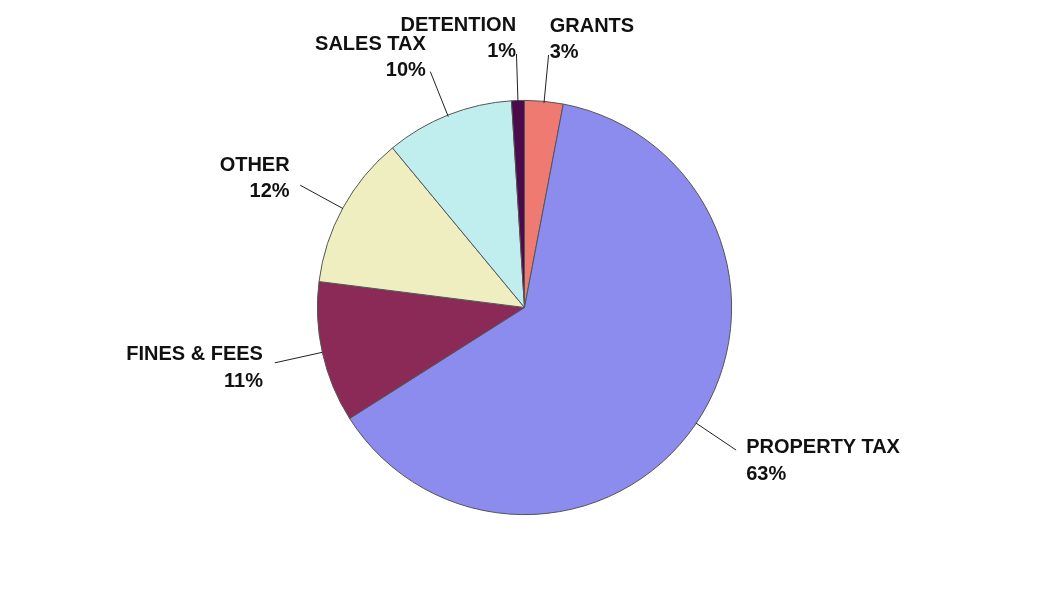 Image resolution: width=1048 pixels, height=614 pixels. Describe the element at coordinates (406, 69) in the screenshot. I see `data-label: 10%` at that location.